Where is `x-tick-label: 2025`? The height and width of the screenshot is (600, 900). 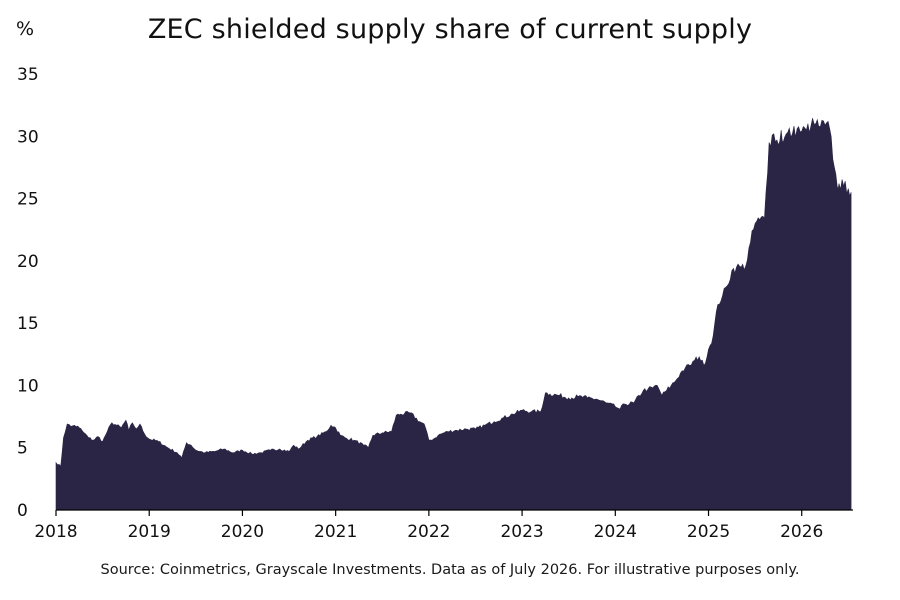 x-tick-label: 2025 is located at coordinates (708, 532).